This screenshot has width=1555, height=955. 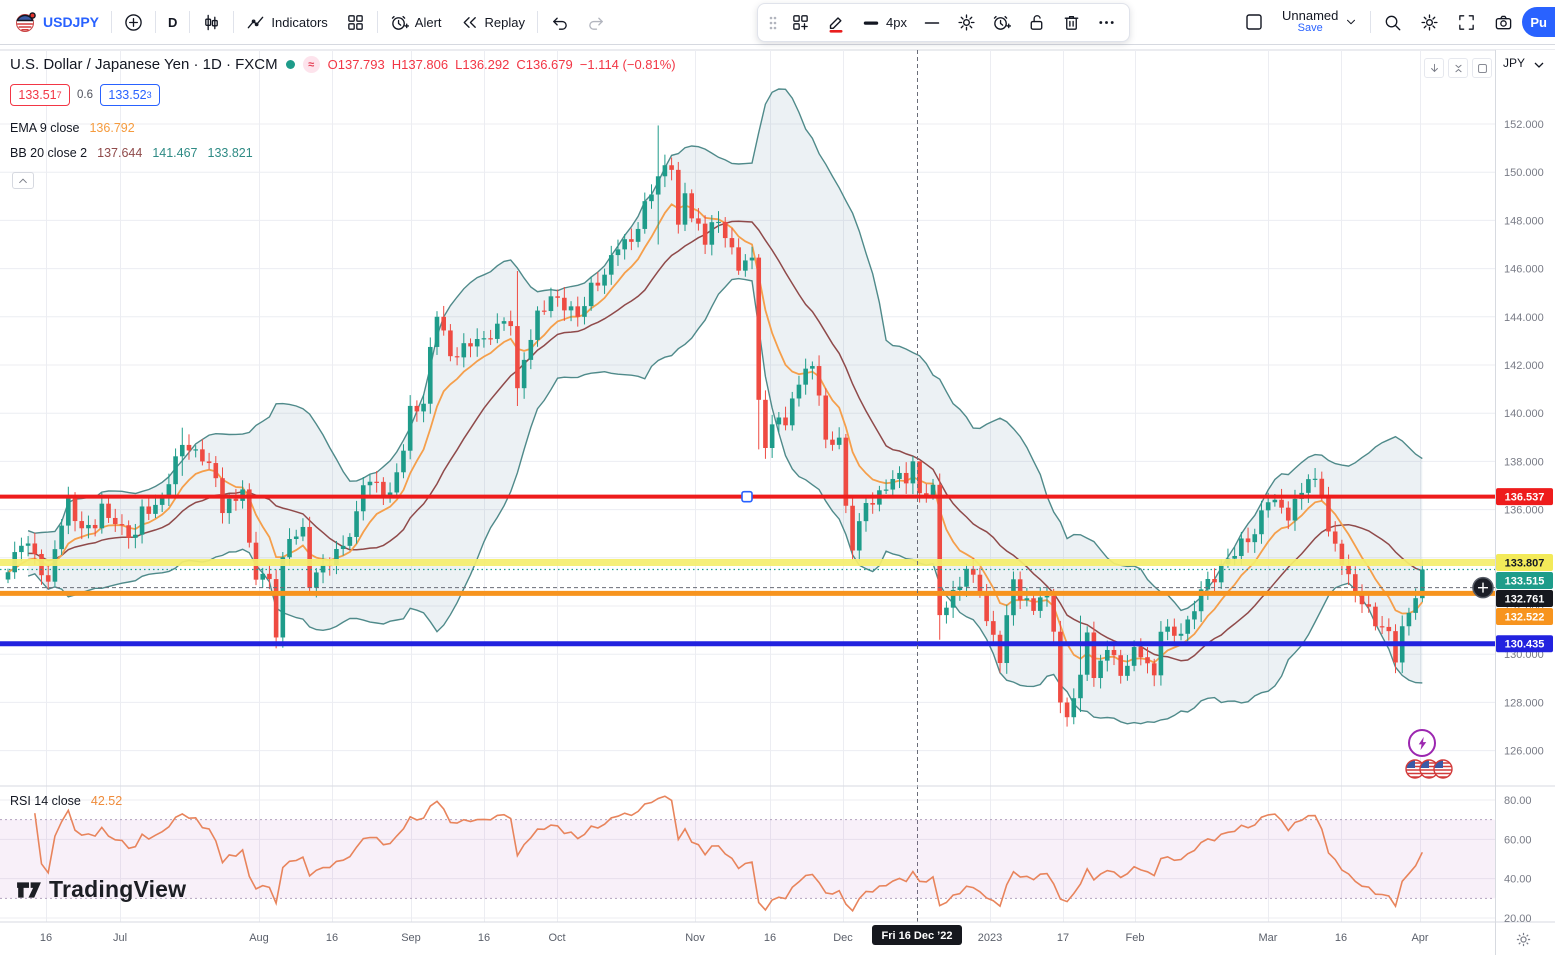 What do you see at coordinates (1310, 28) in the screenshot?
I see `save-button: Save` at bounding box center [1310, 28].